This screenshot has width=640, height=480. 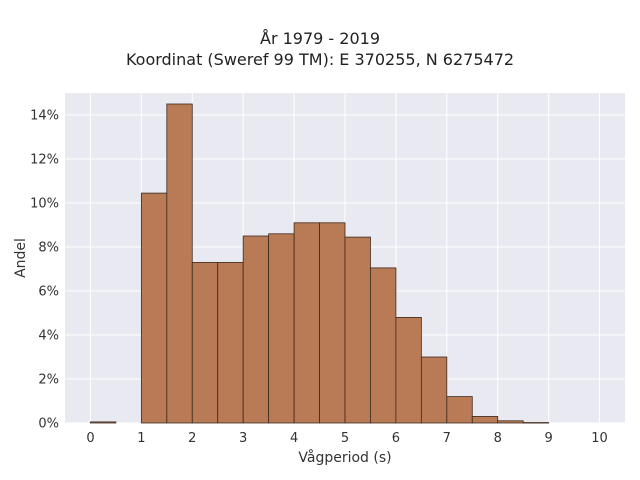 I want to click on x-tick-label: 10, so click(x=599, y=438).